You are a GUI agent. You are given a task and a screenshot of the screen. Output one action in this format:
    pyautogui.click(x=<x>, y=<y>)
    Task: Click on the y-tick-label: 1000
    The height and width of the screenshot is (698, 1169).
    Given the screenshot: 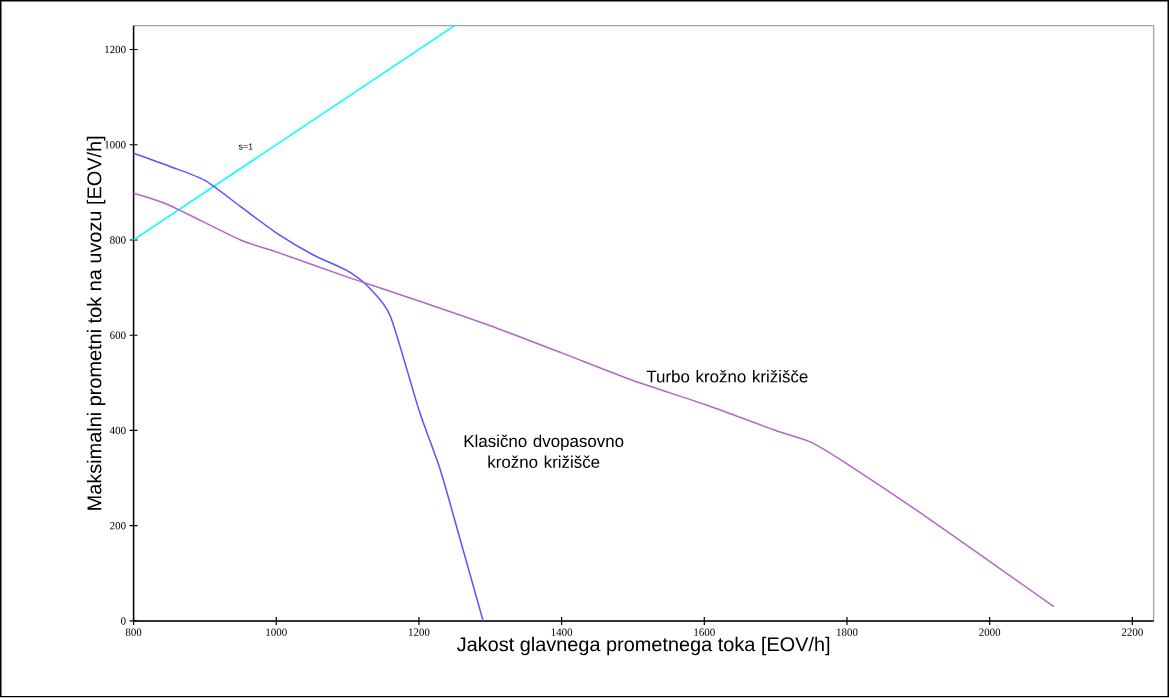 What is the action you would take?
    pyautogui.click(x=115, y=145)
    